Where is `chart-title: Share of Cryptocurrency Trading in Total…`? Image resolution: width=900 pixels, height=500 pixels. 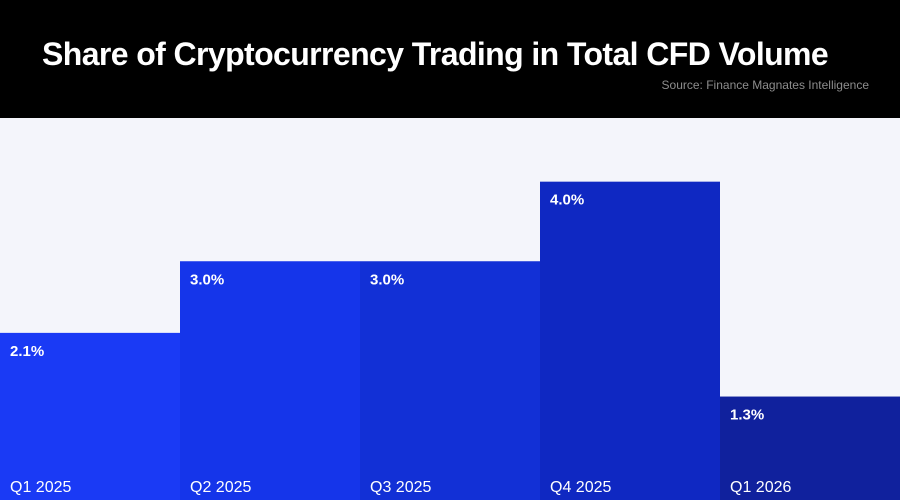
chart-title: Share of Cryptocurrency Trading in Total… is located at coordinates (435, 54).